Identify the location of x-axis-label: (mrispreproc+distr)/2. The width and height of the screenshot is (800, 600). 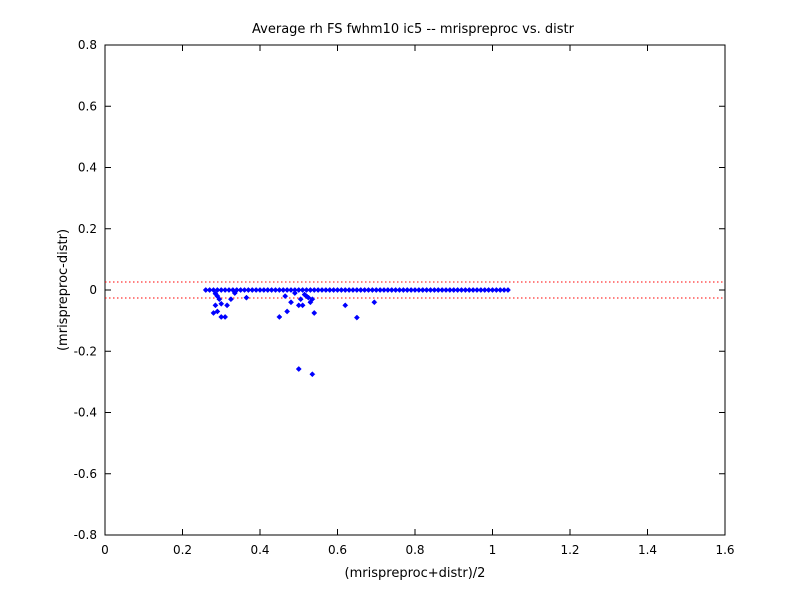
(415, 573).